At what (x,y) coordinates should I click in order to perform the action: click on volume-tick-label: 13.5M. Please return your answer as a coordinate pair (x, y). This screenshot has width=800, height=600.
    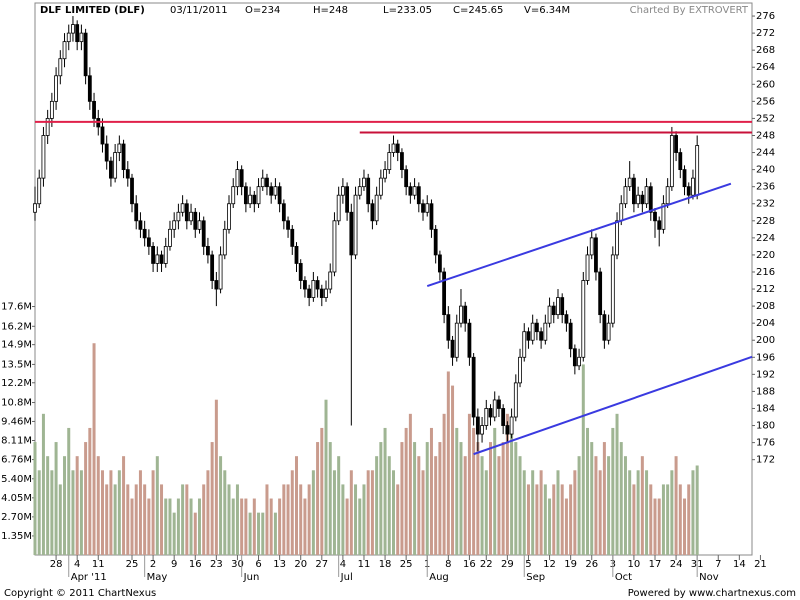
    Looking at the image, I should click on (16, 364).